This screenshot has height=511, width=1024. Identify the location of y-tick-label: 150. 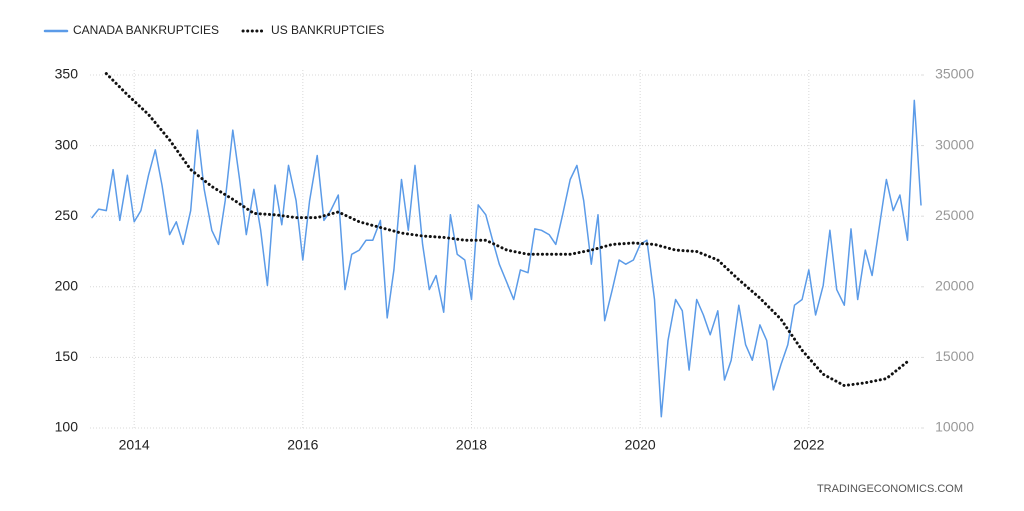
(67, 356).